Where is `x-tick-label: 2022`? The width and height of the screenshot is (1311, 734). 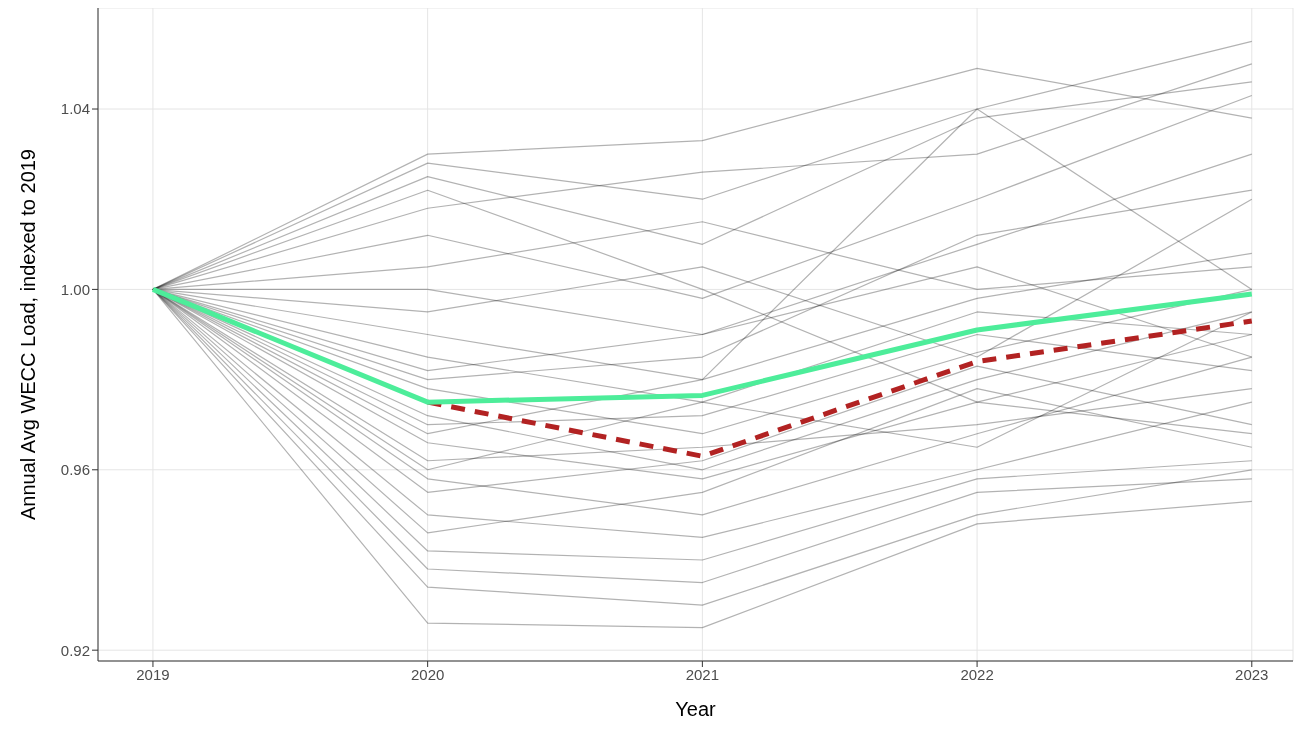
x-tick-label: 2022 is located at coordinates (977, 674).